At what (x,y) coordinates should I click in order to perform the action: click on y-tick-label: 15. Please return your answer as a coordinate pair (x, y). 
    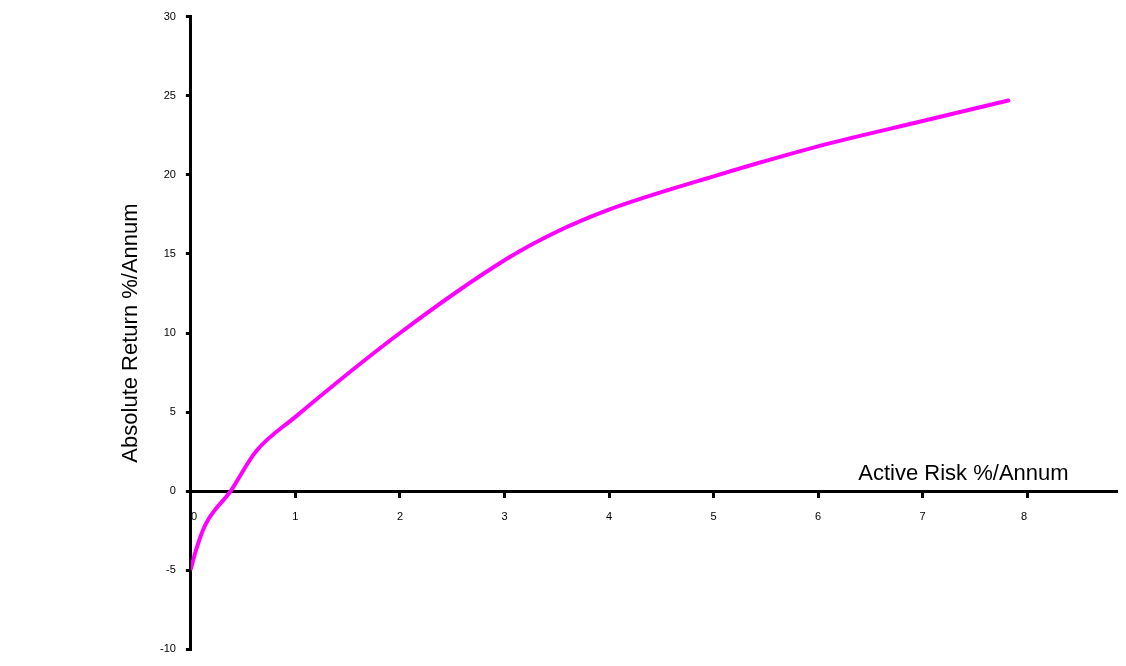
    Looking at the image, I should click on (169, 252).